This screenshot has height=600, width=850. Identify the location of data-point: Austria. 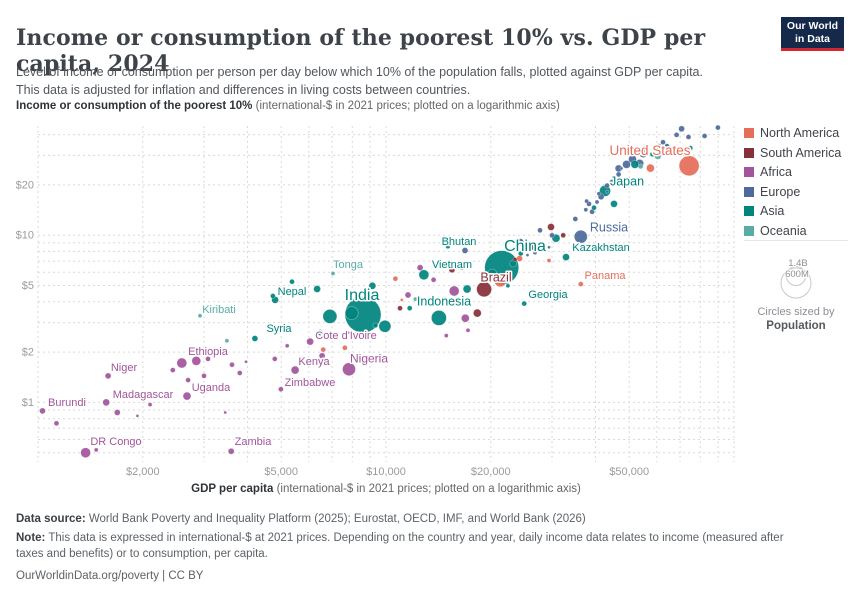
(667, 146).